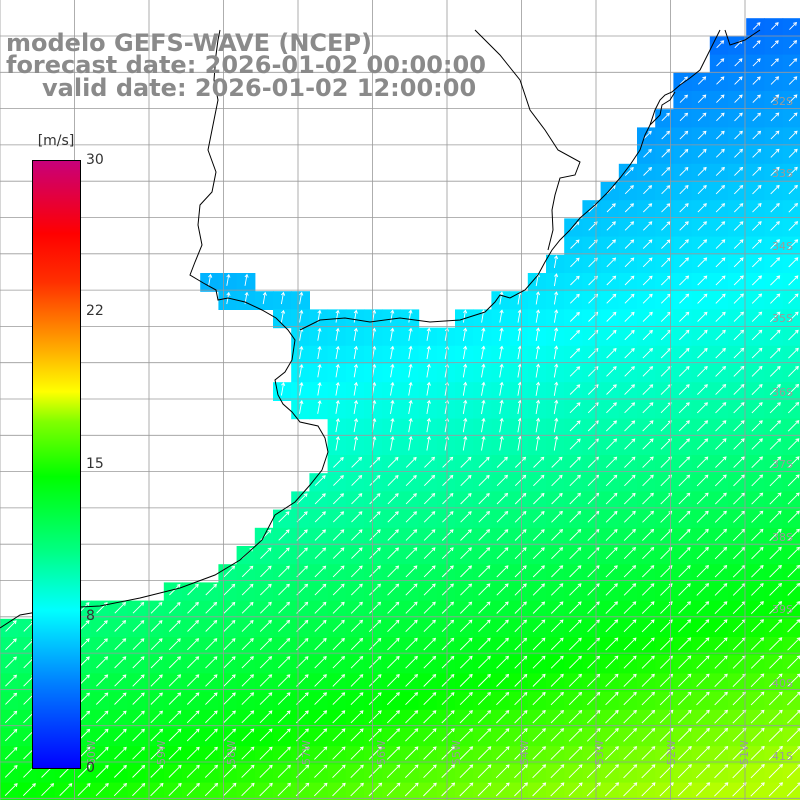 The width and height of the screenshot is (800, 800). What do you see at coordinates (782, 464) in the screenshot?
I see `latitude-label: 37S` at bounding box center [782, 464].